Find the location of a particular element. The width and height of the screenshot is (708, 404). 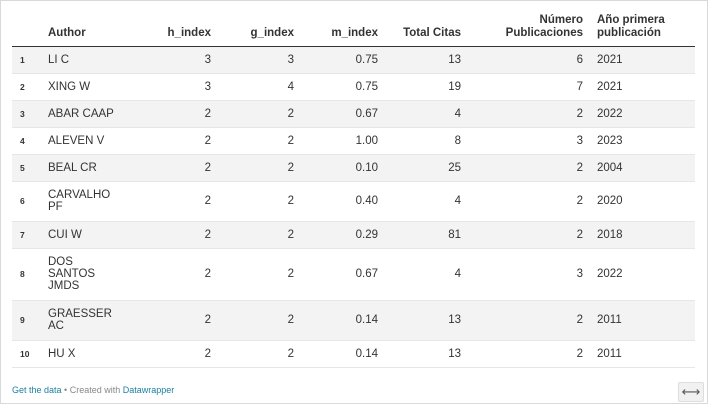

expand-button: ⟷ is located at coordinates (691, 392).